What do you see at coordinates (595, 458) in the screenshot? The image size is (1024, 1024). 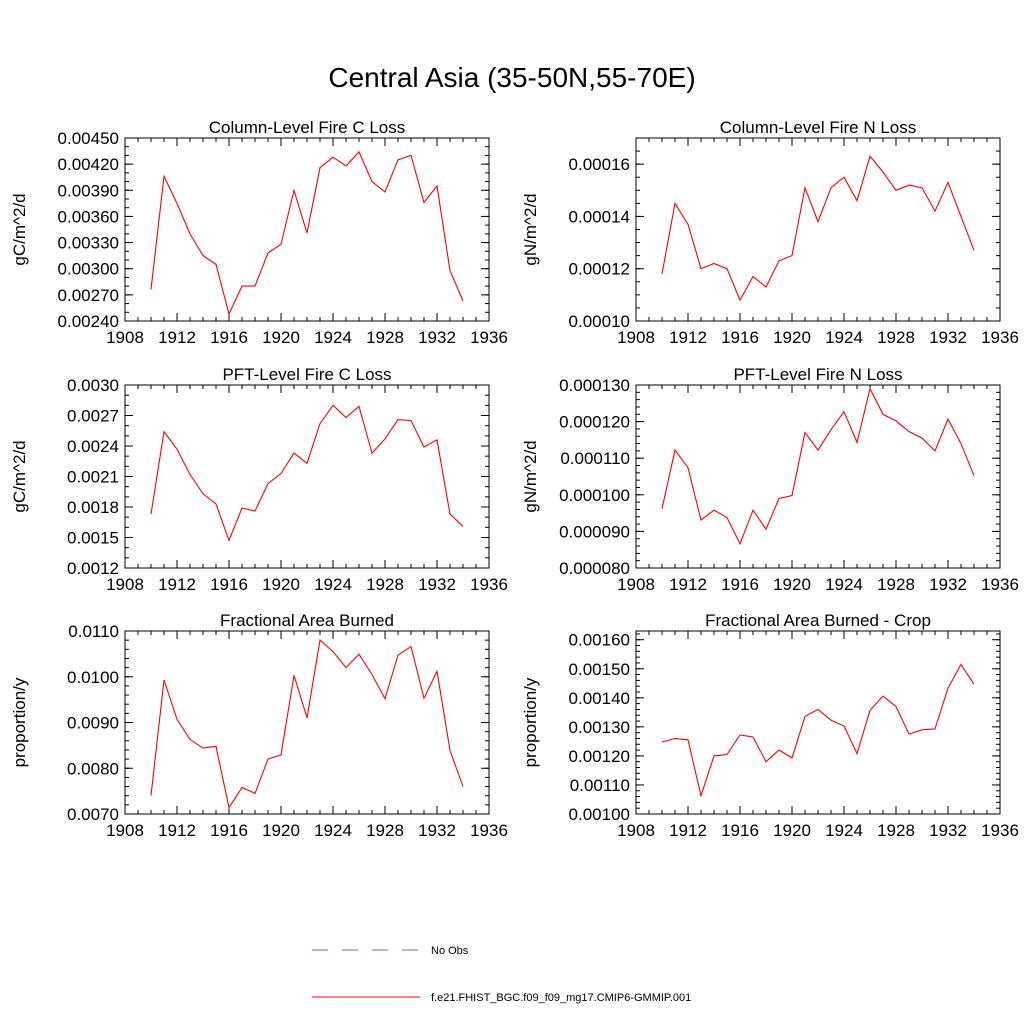 I see `y-tick-label: 0.000110` at bounding box center [595, 458].